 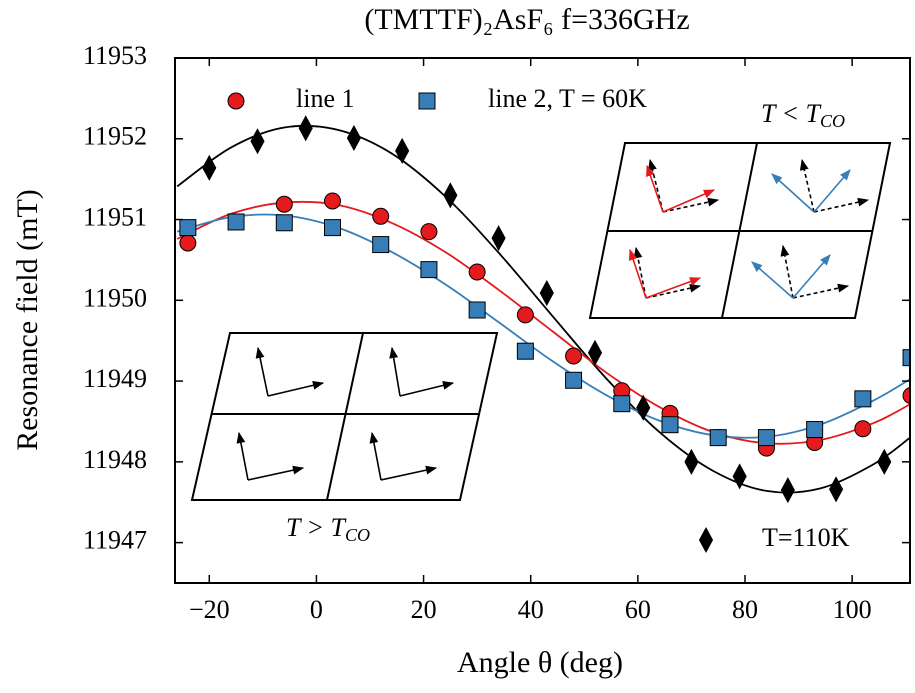 What do you see at coordinates (115, 297) in the screenshot?
I see `y-tick-label: 11950` at bounding box center [115, 297].